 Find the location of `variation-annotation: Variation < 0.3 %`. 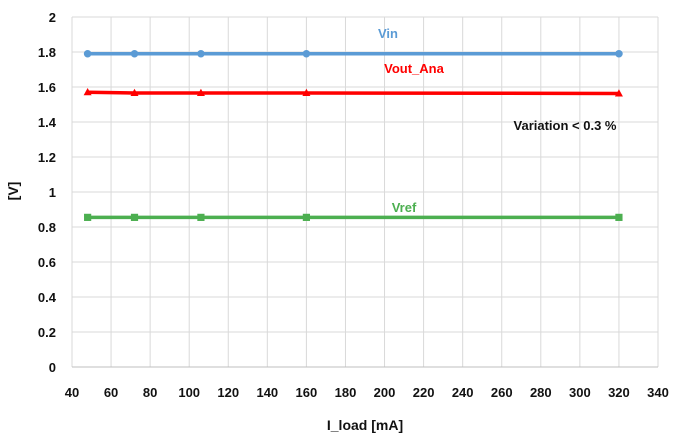

variation-annotation: Variation < 0.3 % is located at coordinates (565, 125).